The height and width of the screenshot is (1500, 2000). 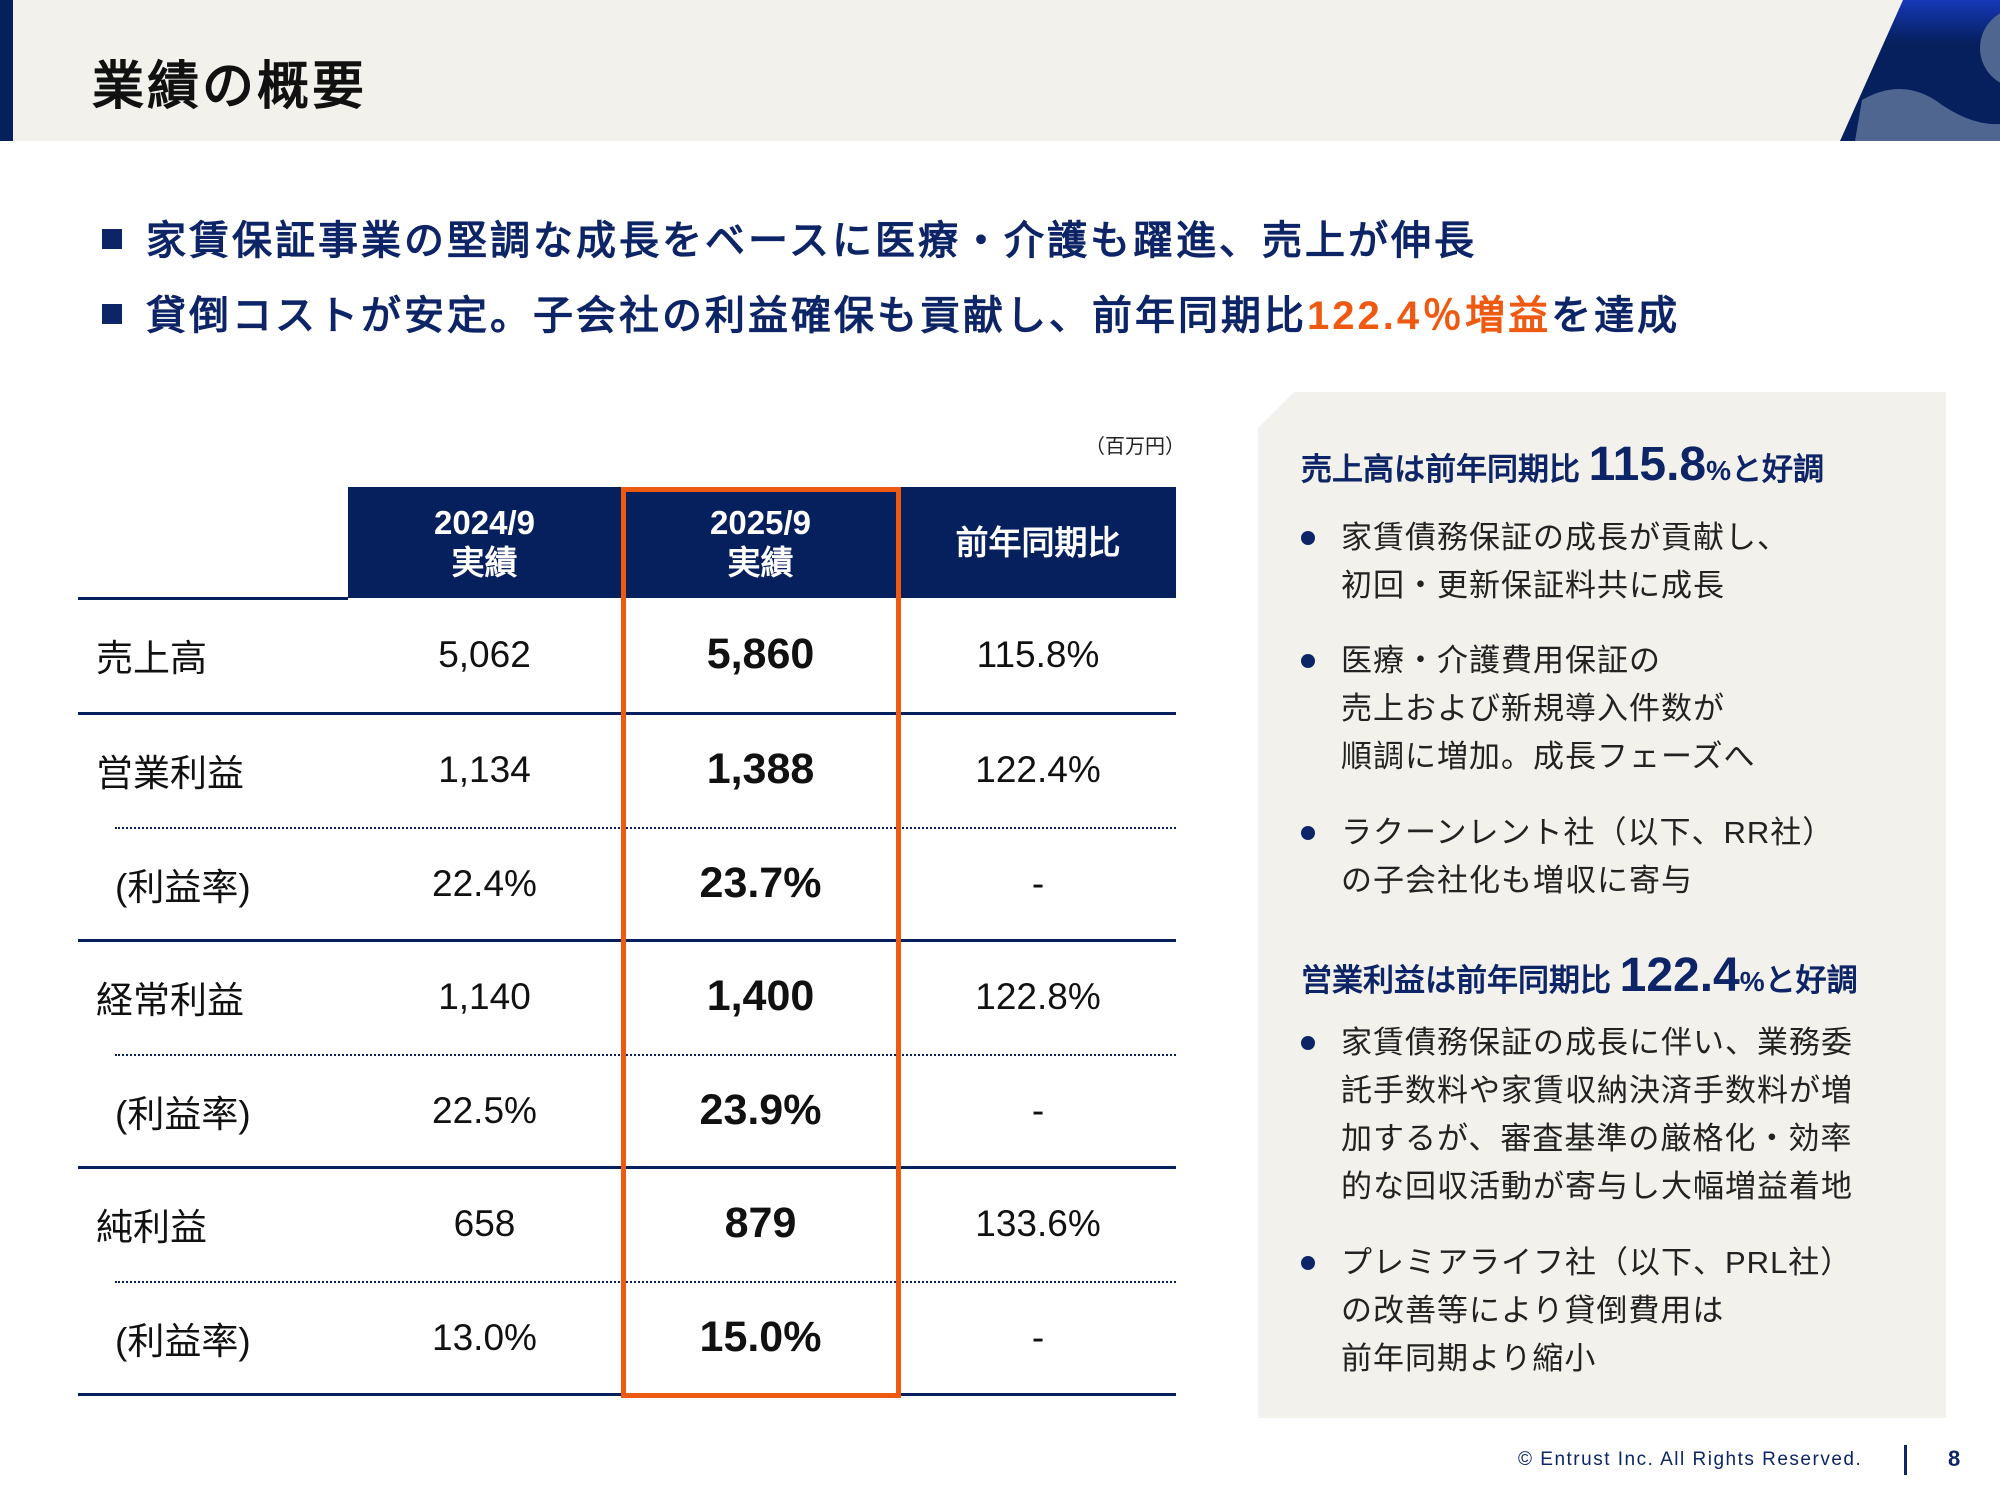 What do you see at coordinates (484, 542) in the screenshot?
I see `column-header-2024: 2024/9 実績` at bounding box center [484, 542].